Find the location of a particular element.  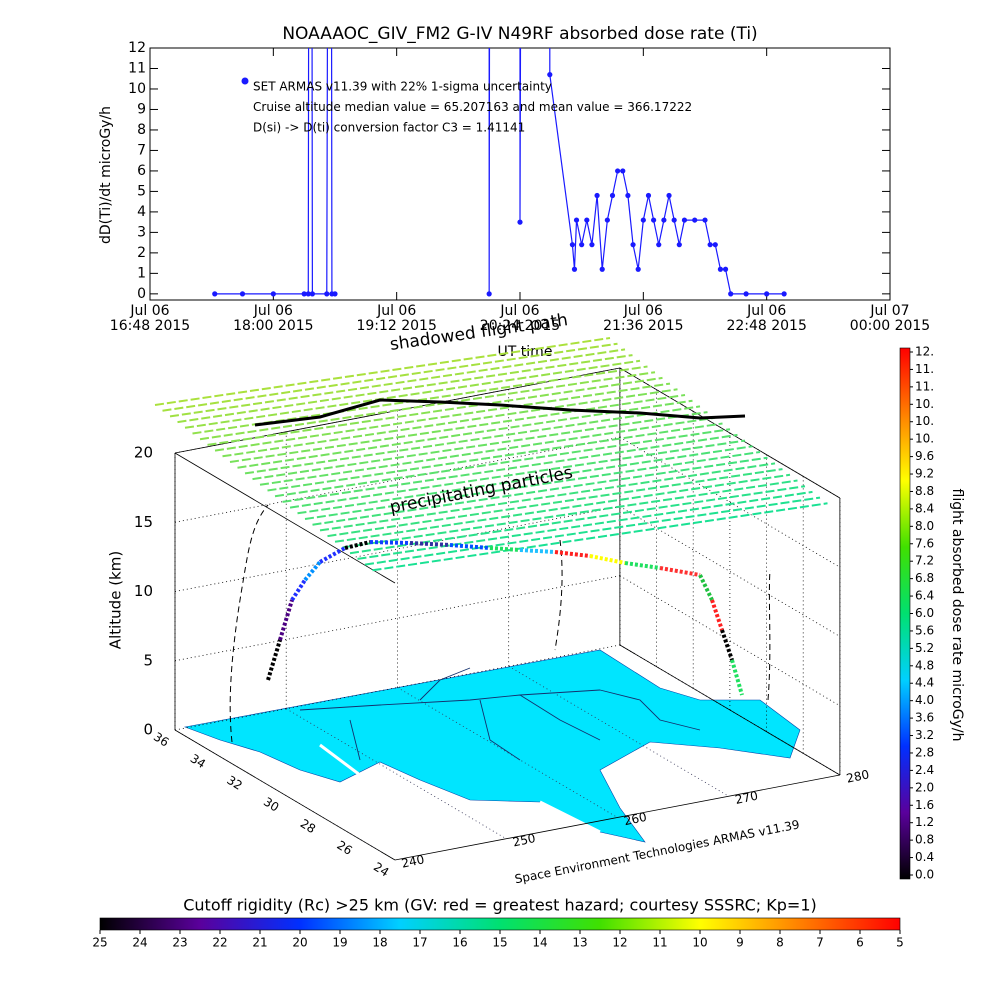

tick-label: 10. is located at coordinates (924, 439).